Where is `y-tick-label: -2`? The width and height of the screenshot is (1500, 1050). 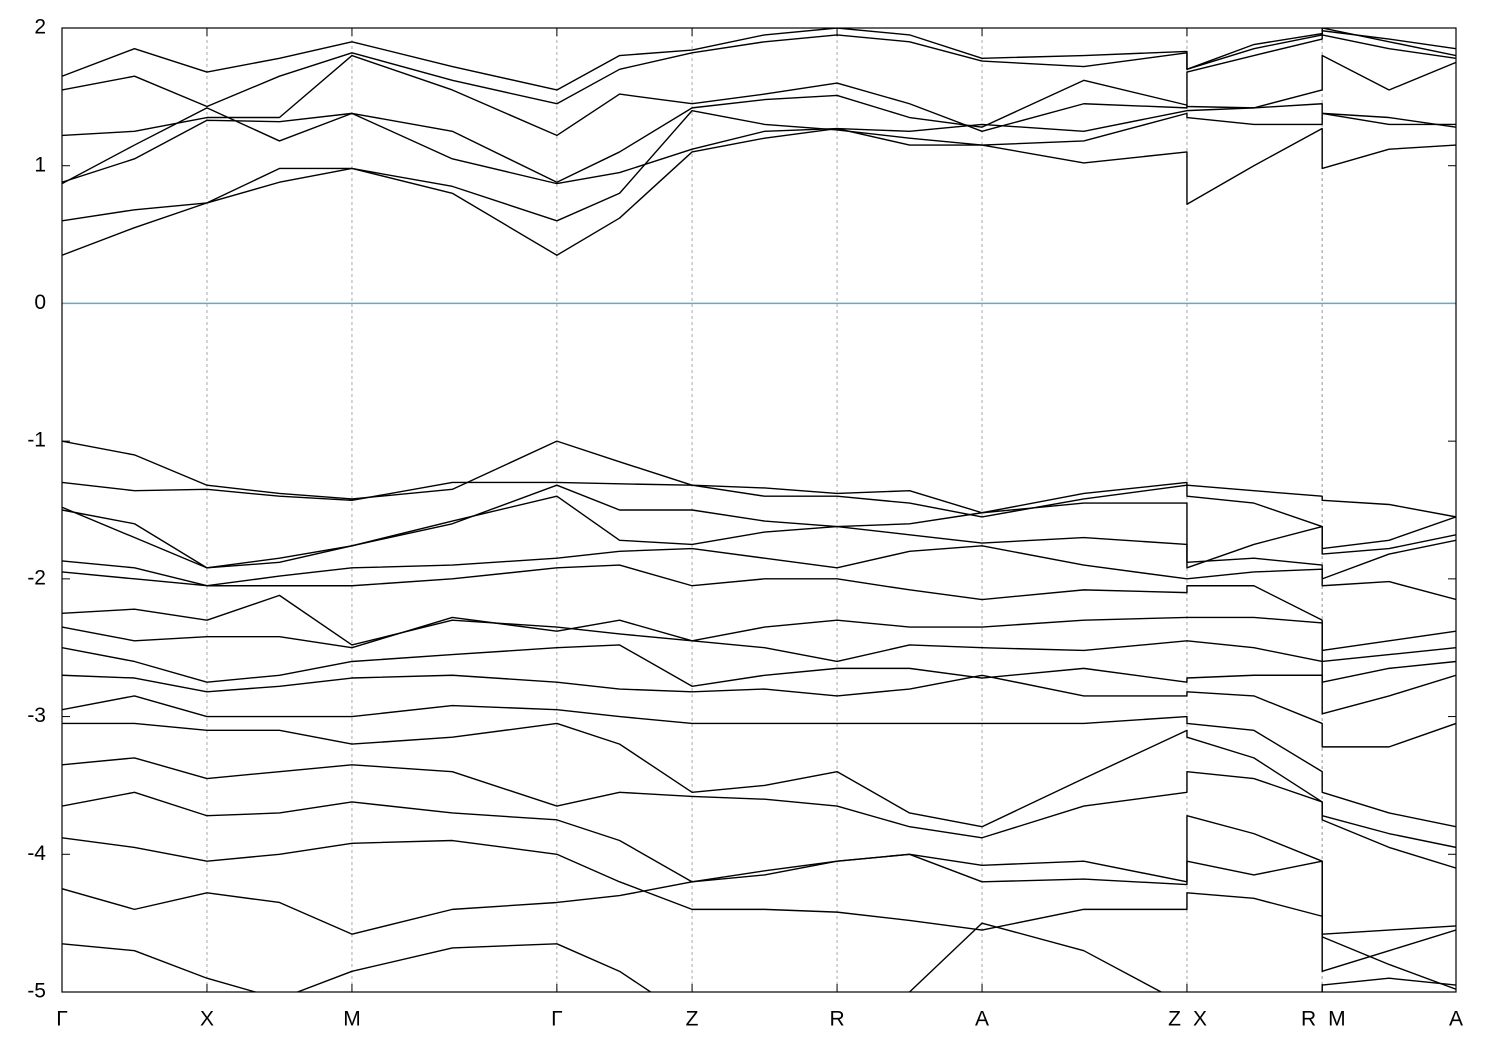
y-tick-label: -2 is located at coordinates (36, 577).